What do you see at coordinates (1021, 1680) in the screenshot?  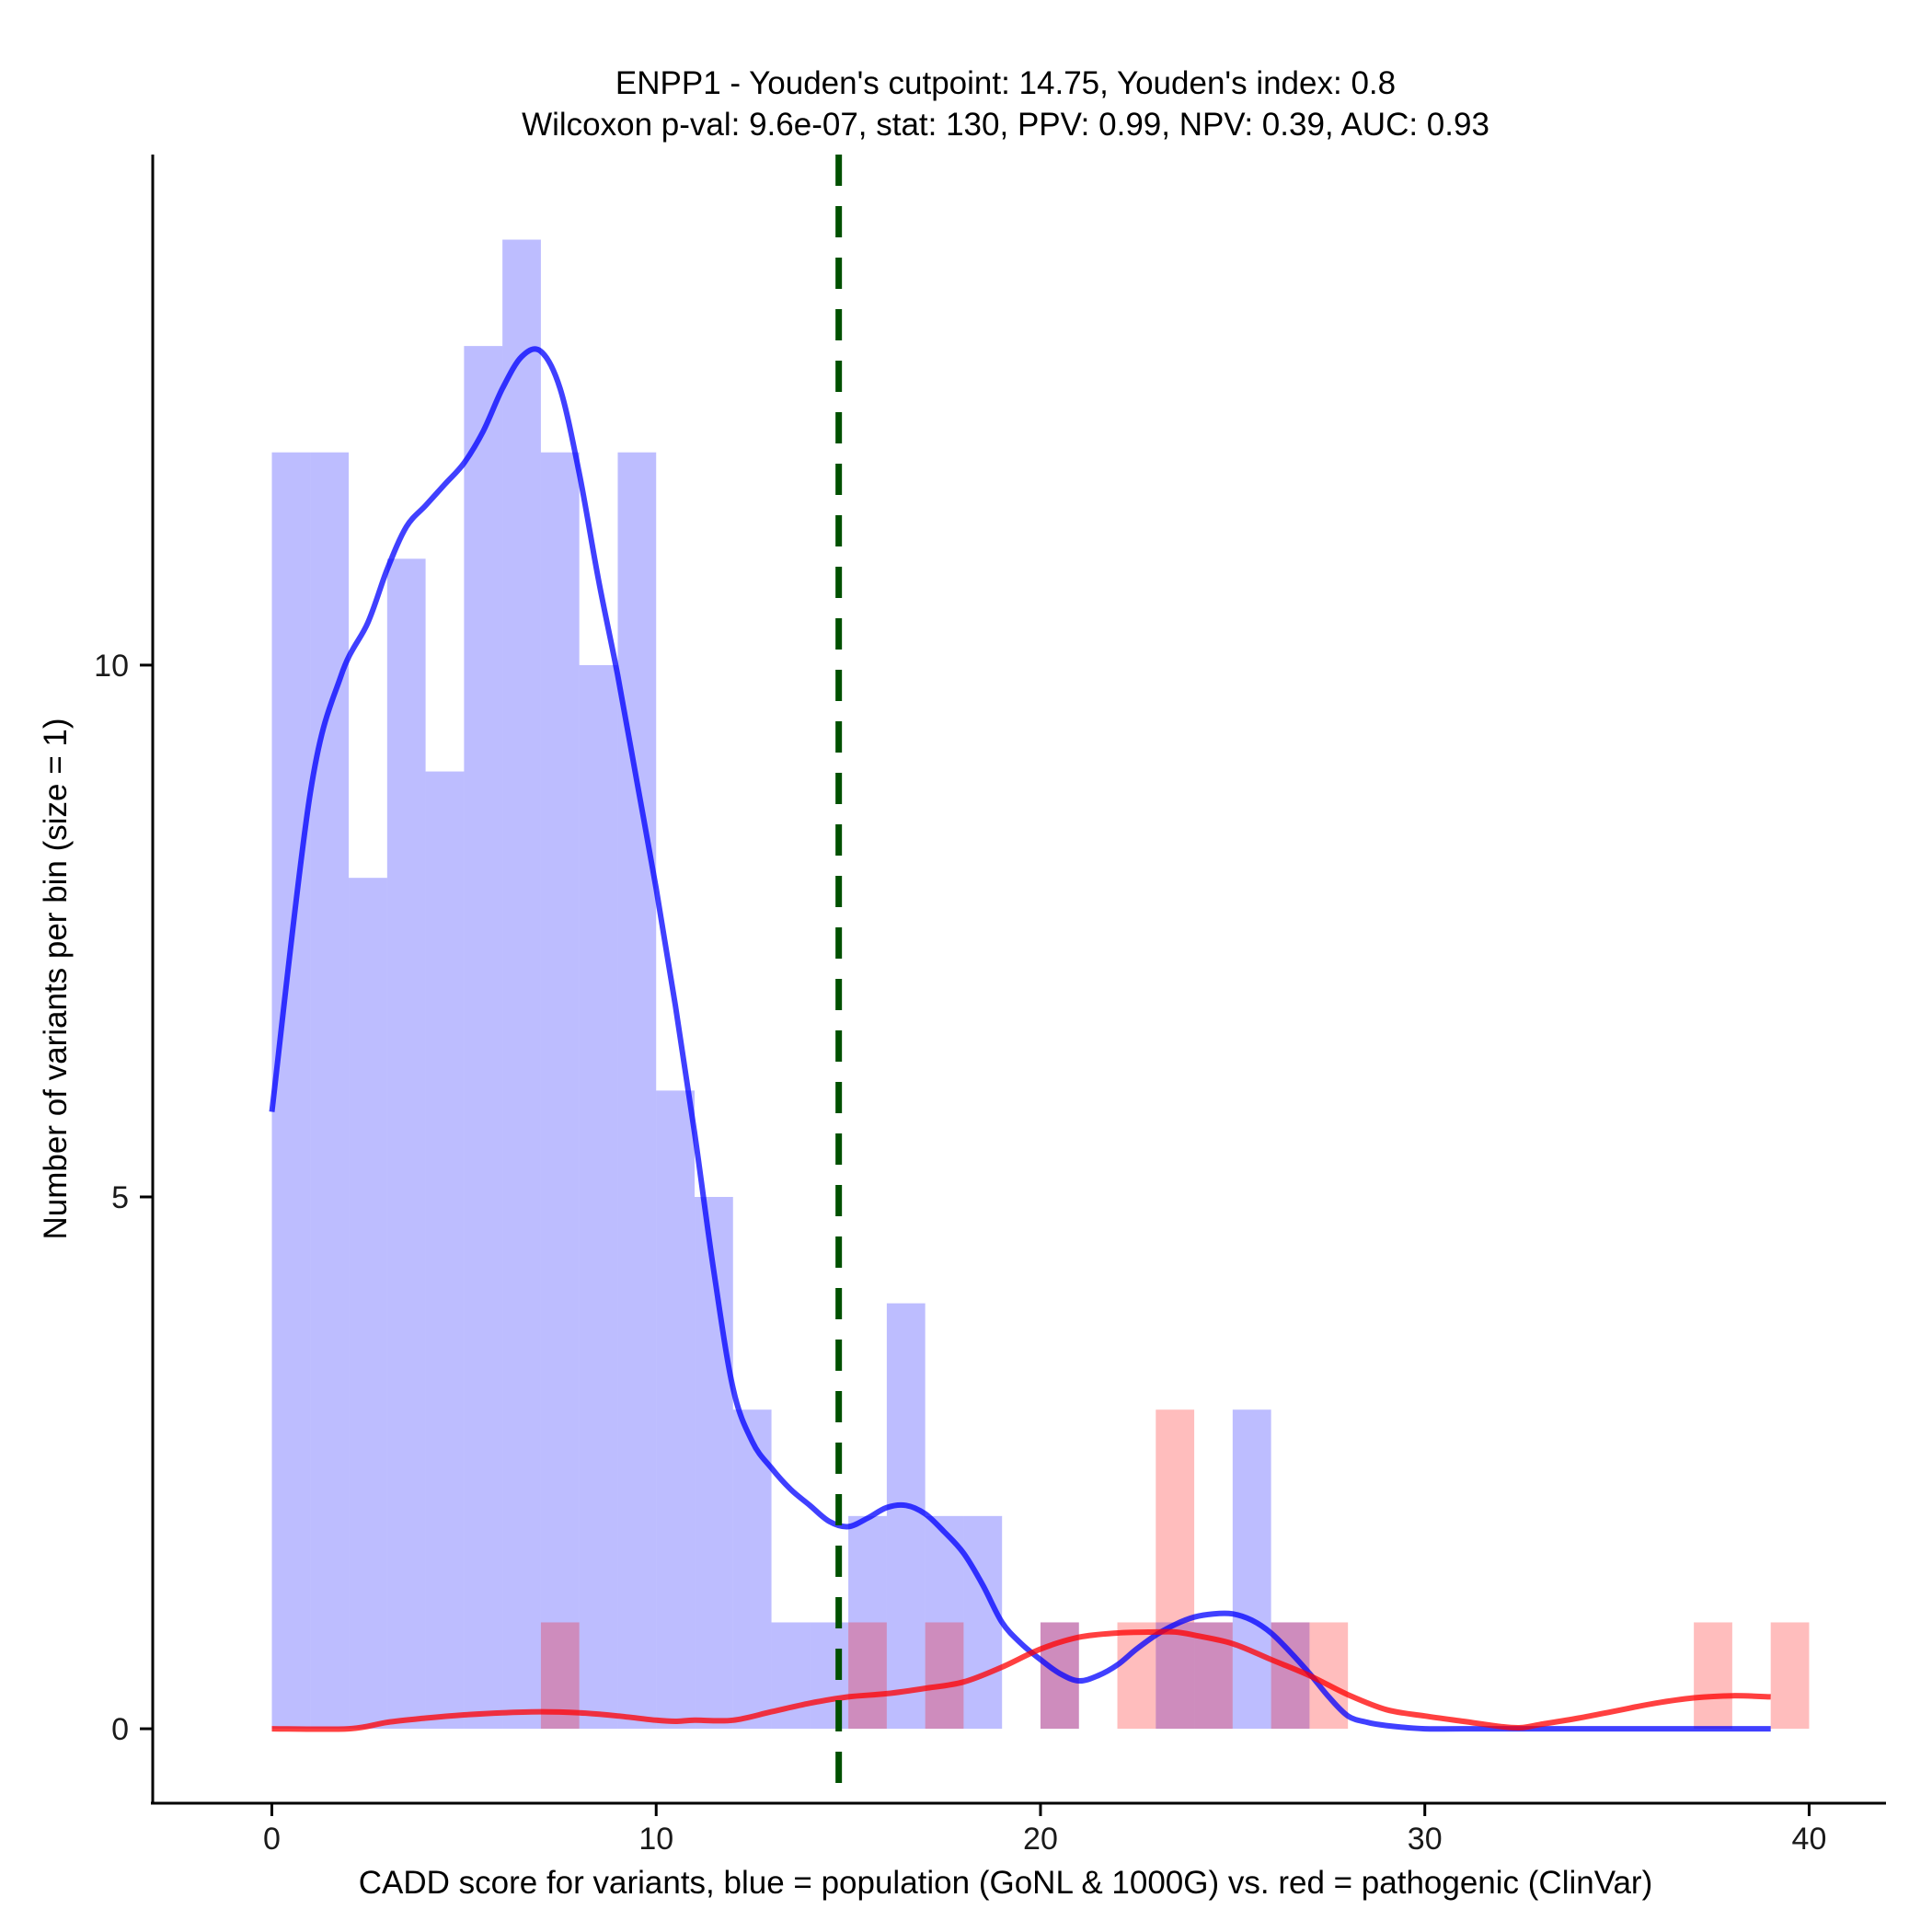 I see `pathogenic-density-line` at bounding box center [1021, 1680].